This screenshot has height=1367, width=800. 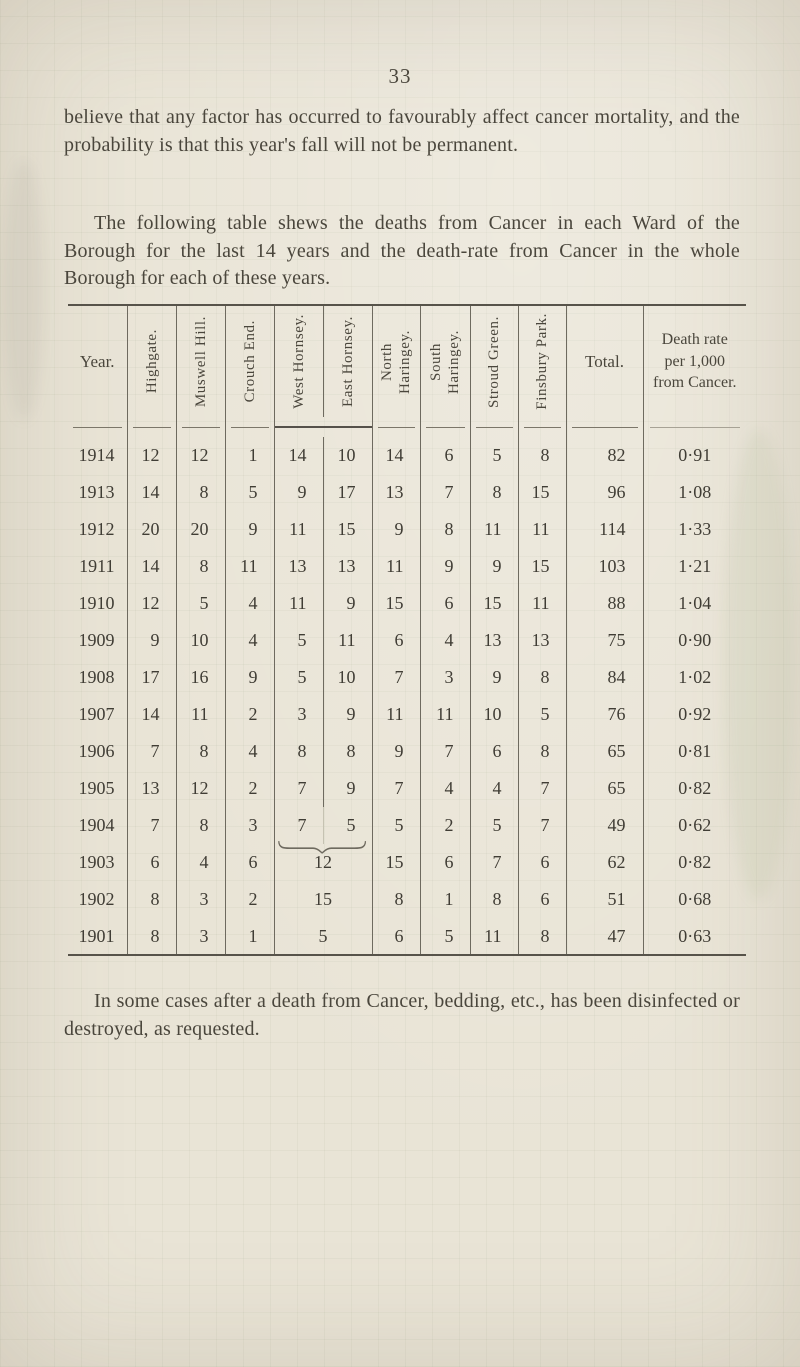 I want to click on total-cell: 75, so click(x=605, y=640).